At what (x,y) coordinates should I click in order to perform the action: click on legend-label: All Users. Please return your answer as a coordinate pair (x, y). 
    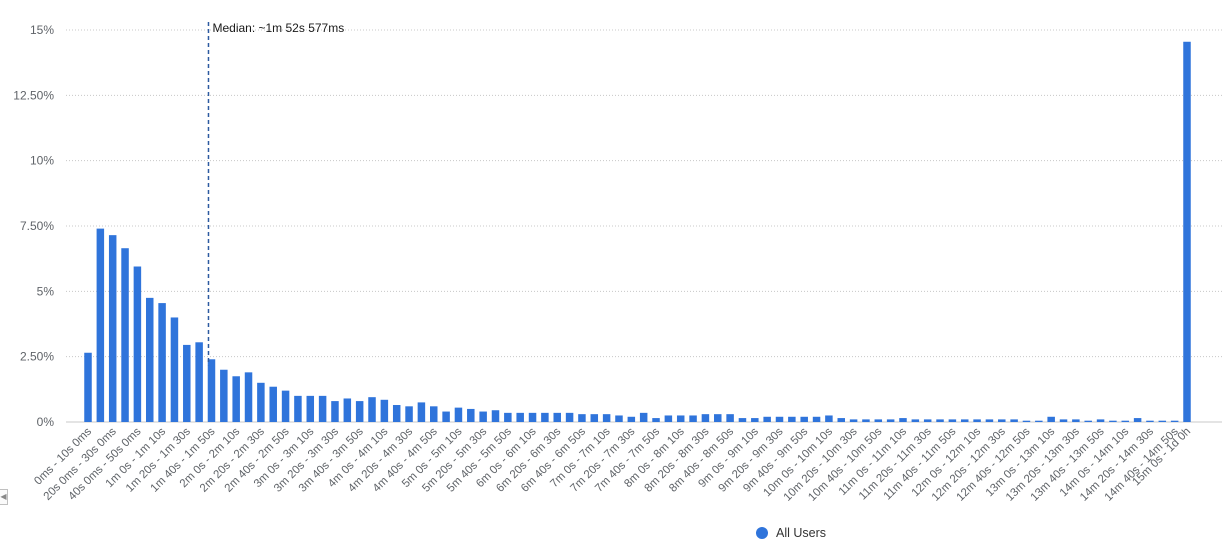
    Looking at the image, I should click on (801, 533).